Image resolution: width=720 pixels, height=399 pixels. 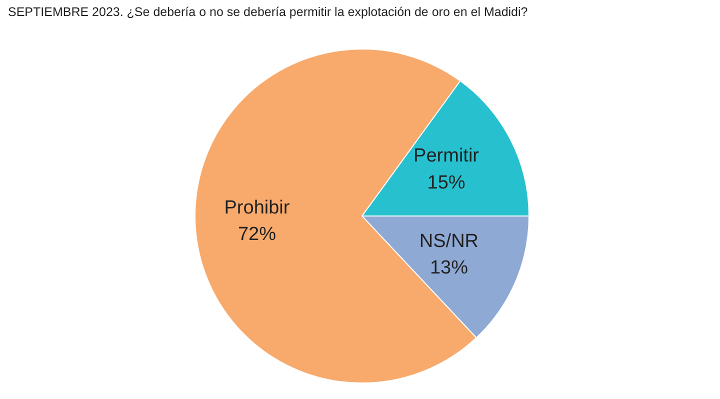 What do you see at coordinates (257, 235) in the screenshot?
I see `data-label: 72%` at bounding box center [257, 235].